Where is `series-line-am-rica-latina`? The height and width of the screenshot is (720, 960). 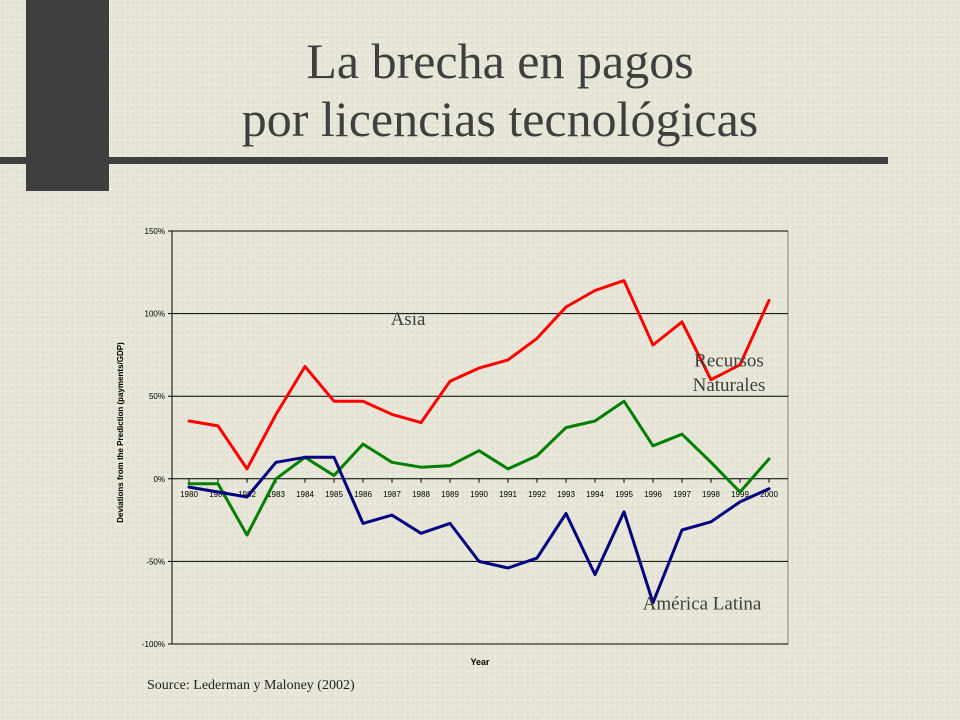
series-line-am-rica-latina is located at coordinates (479, 530).